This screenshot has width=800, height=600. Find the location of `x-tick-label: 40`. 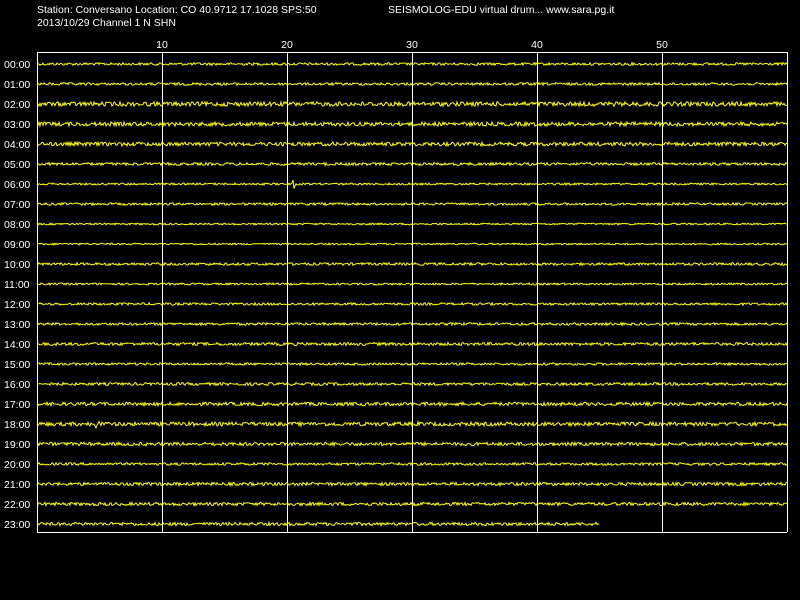

x-tick-label: 40 is located at coordinates (537, 45).